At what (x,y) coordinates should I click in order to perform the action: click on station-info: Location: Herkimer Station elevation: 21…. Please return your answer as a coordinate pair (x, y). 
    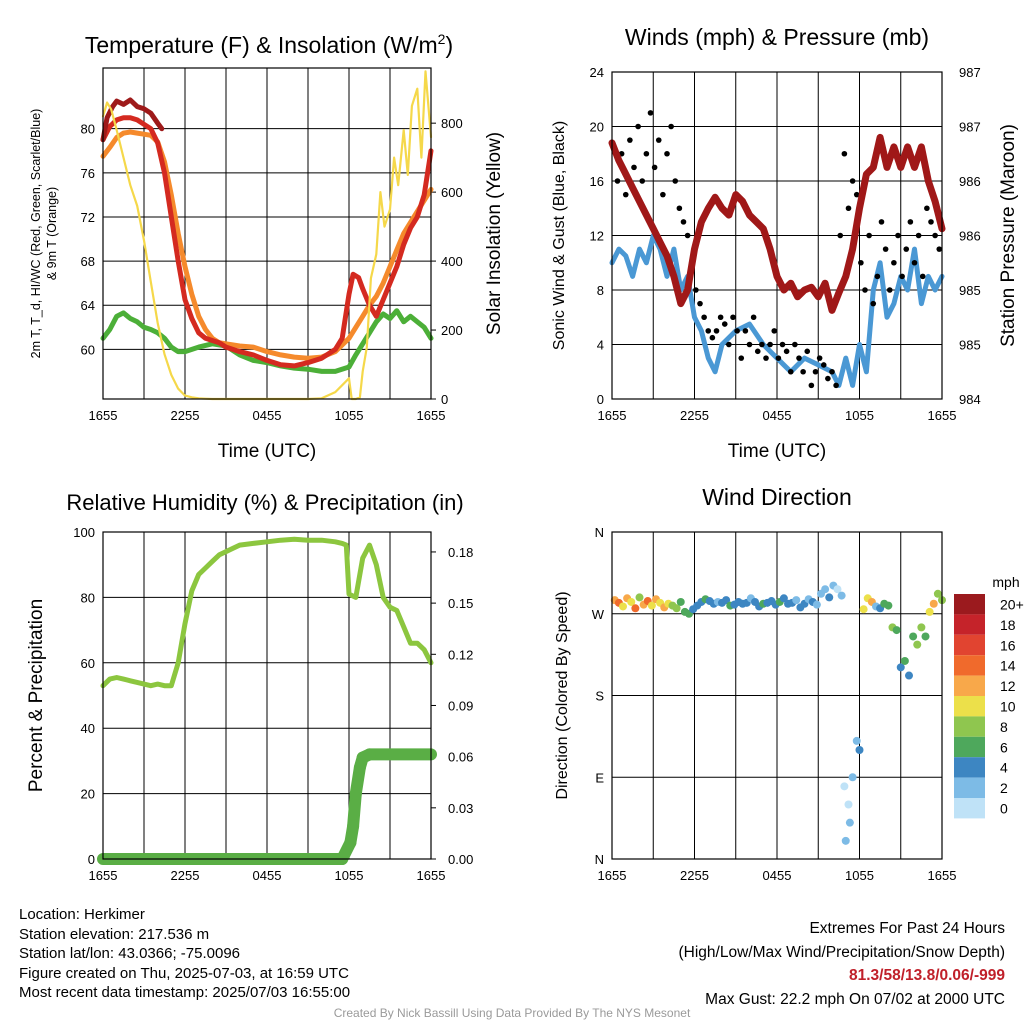
    Looking at the image, I should click on (184, 954).